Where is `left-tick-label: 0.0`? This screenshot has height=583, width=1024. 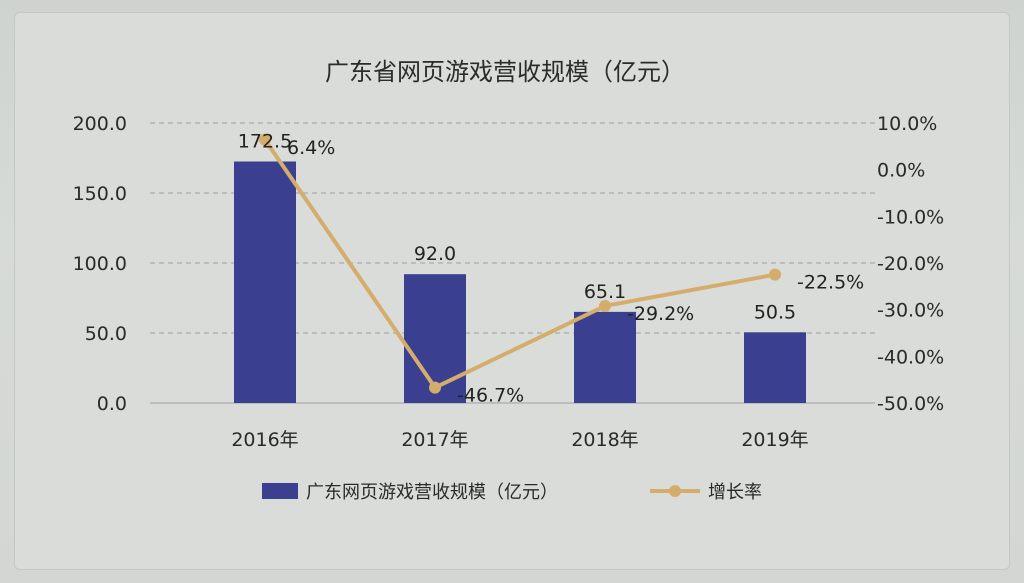
left-tick-label: 0.0 is located at coordinates (112, 404).